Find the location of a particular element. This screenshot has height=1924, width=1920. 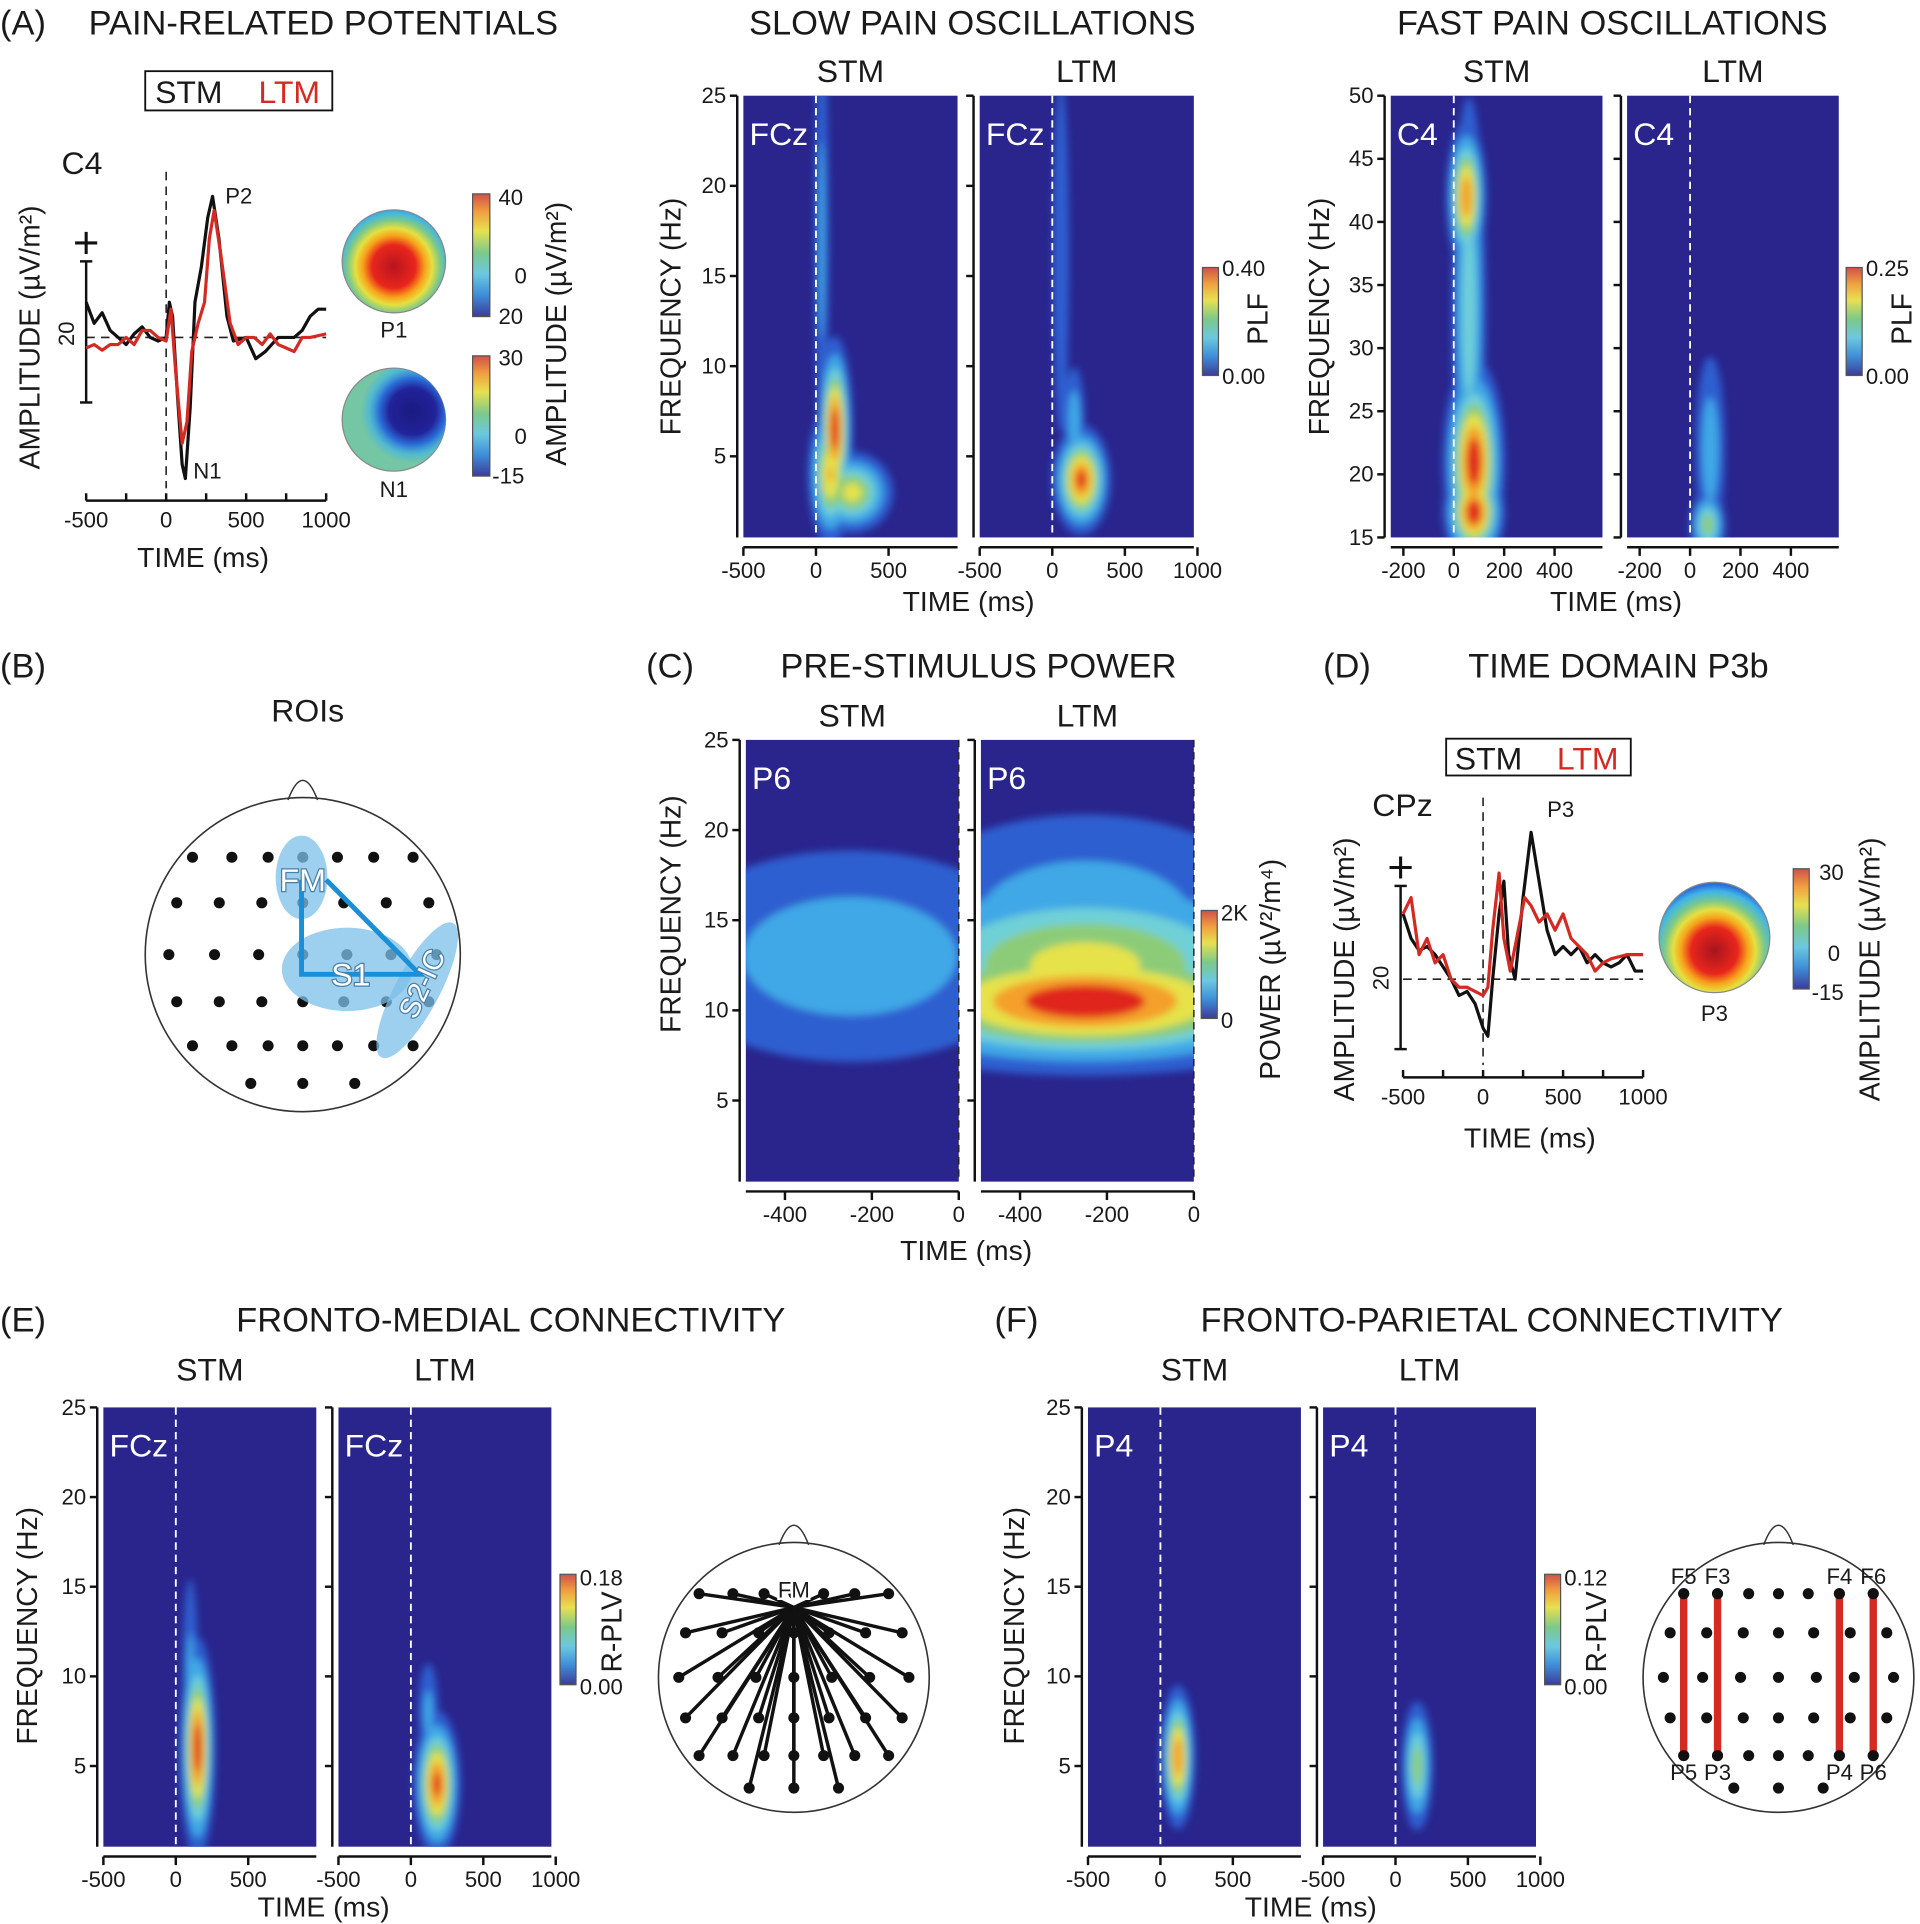

head-outline is located at coordinates (794, 1677).